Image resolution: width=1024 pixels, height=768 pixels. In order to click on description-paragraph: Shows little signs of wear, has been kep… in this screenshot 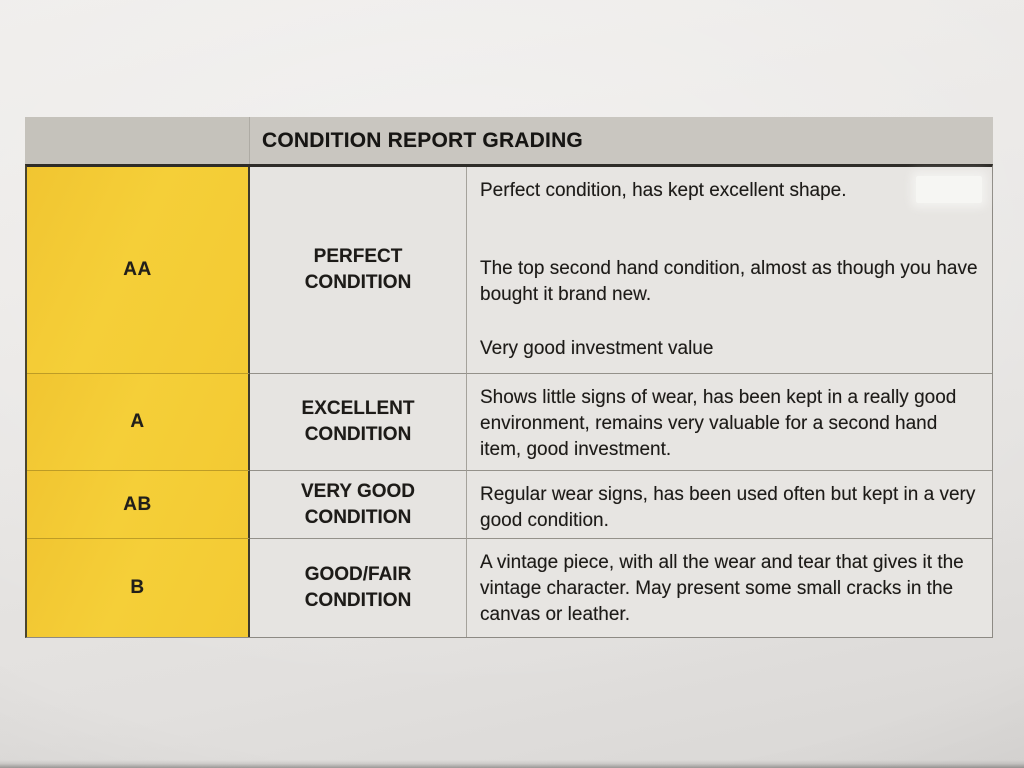, I will do `click(718, 424)`.